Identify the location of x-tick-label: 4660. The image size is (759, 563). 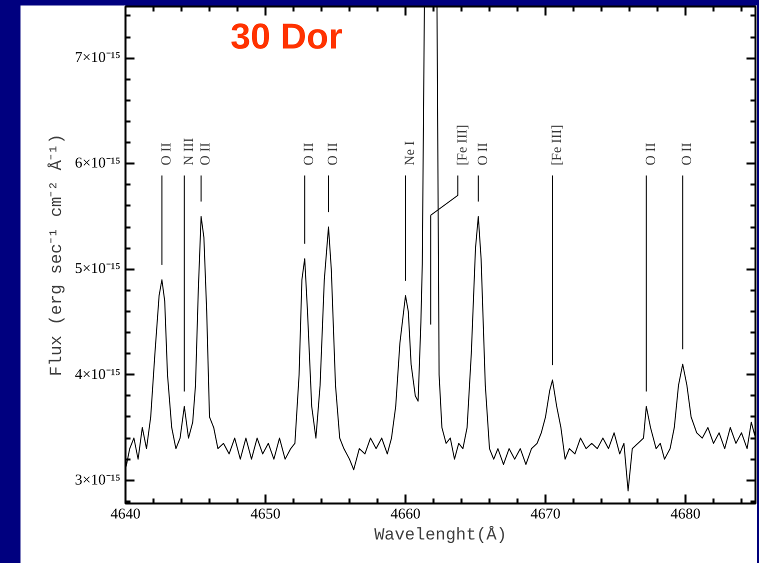
(405, 514).